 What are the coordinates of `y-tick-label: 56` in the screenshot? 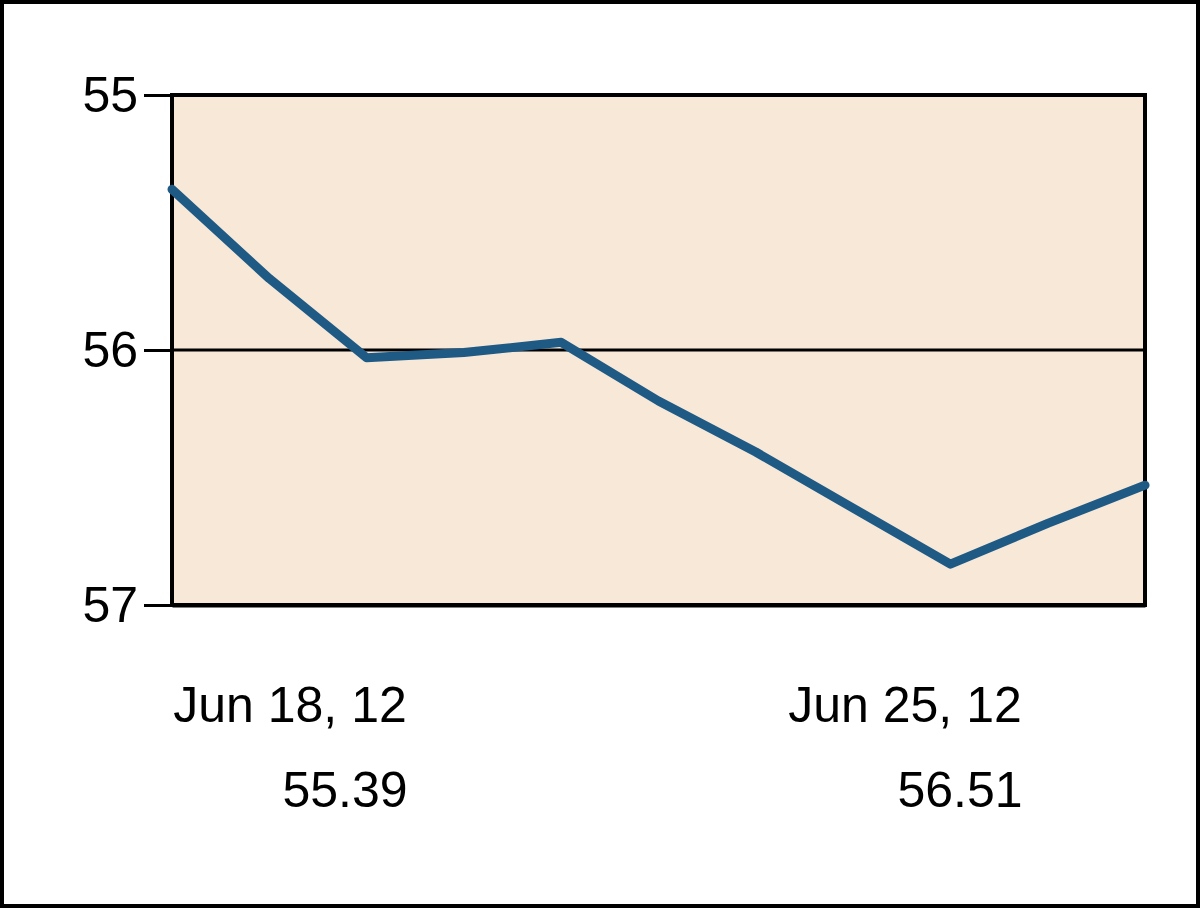 It's located at (110, 349).